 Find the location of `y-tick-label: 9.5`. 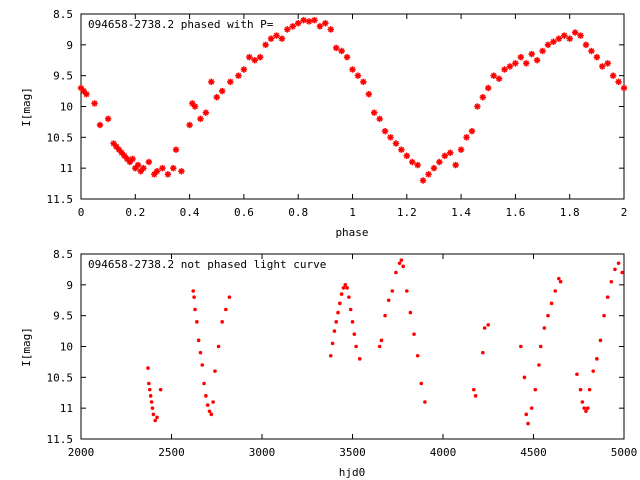

y-tick-label: 9.5 is located at coordinates (63, 316).